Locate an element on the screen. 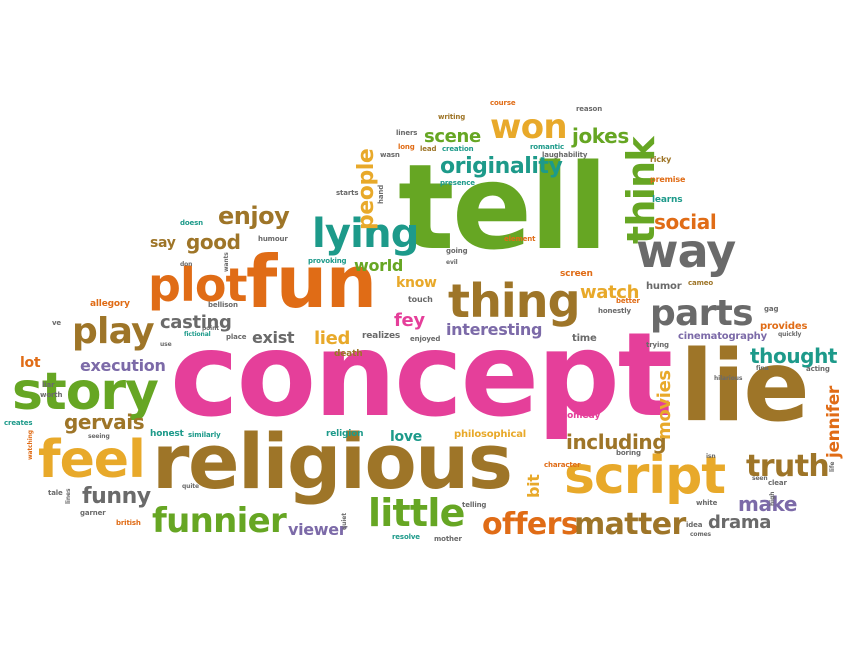 The image size is (864, 648). word-creation: creation is located at coordinates (458, 149).